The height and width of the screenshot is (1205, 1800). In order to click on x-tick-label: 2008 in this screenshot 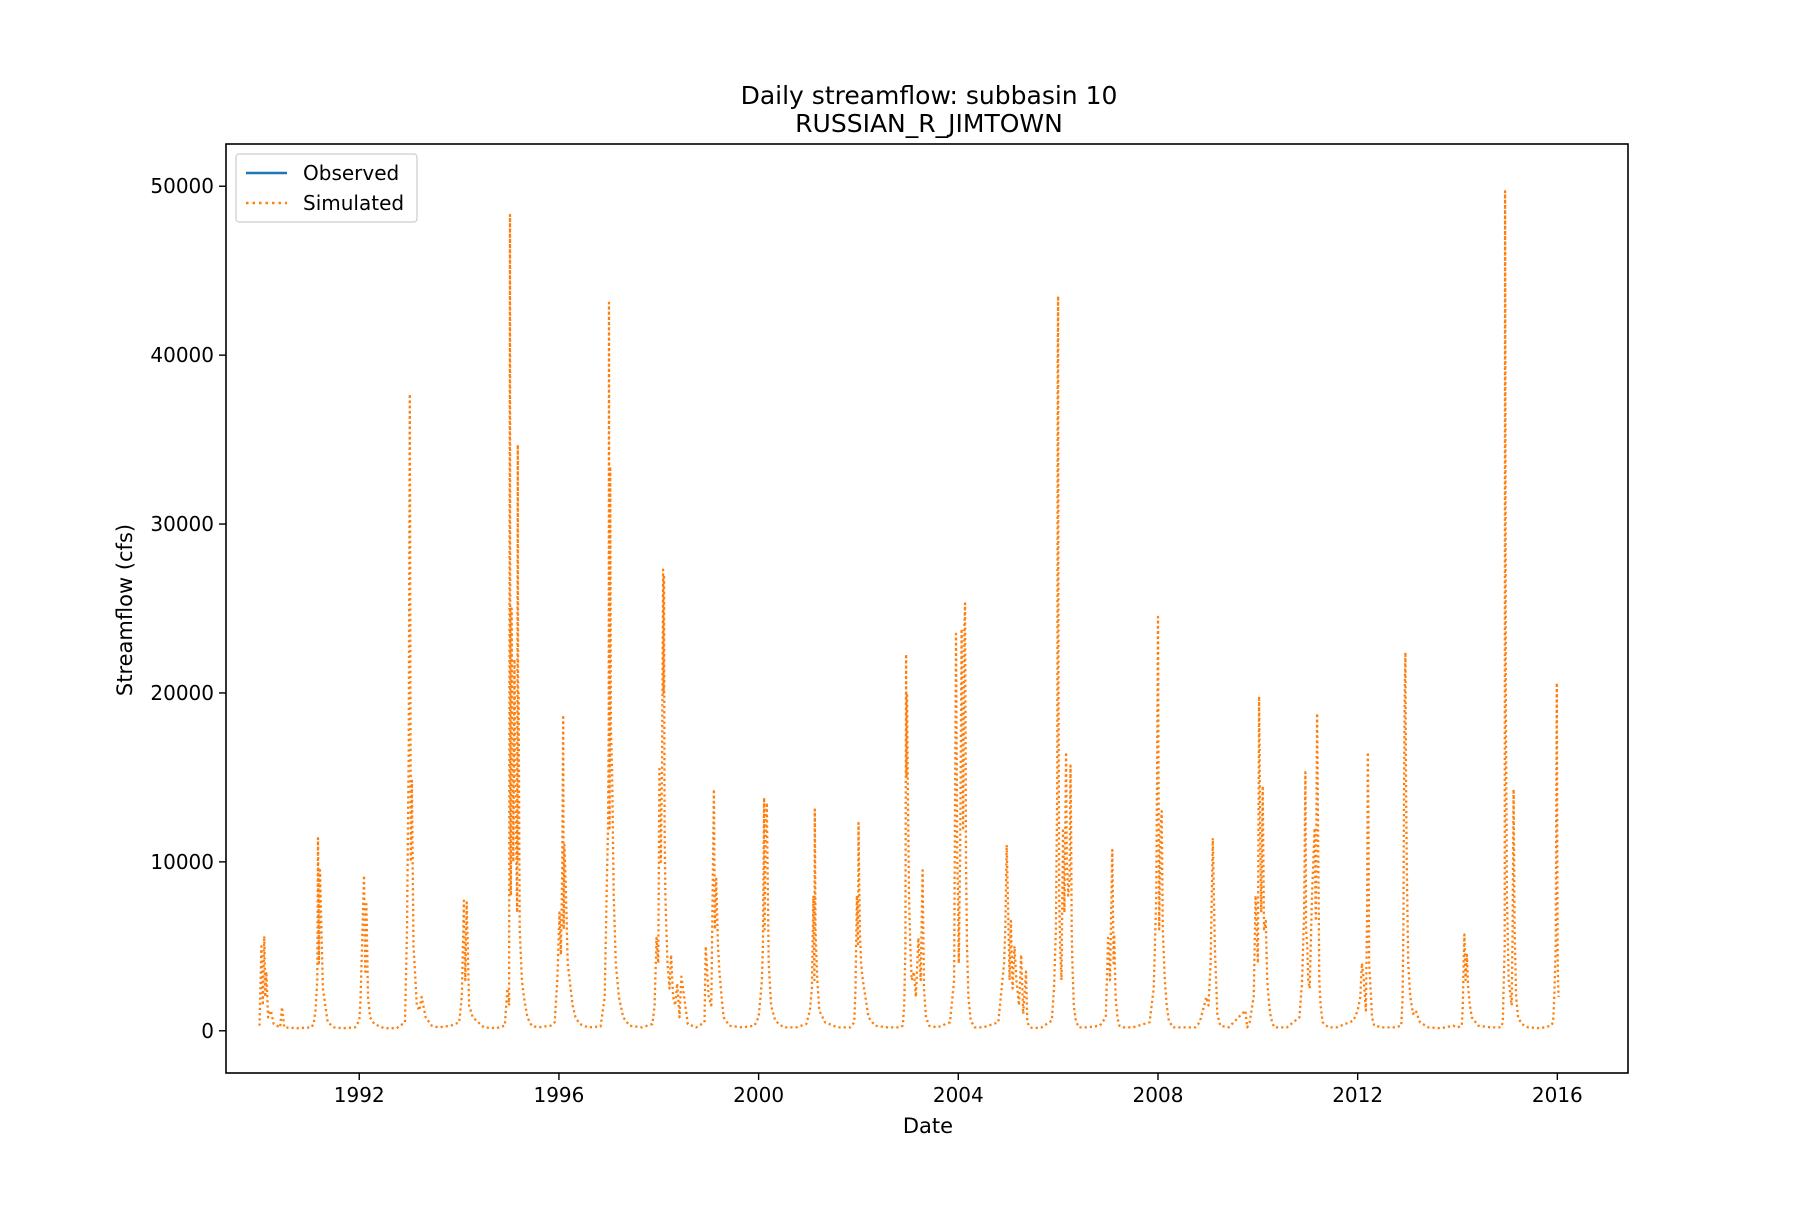, I will do `click(1158, 1095)`.